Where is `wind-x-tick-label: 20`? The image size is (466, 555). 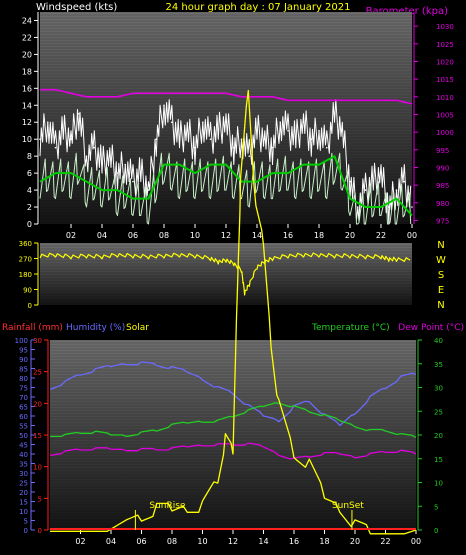
wind-x-tick-label: 20 is located at coordinates (350, 235).